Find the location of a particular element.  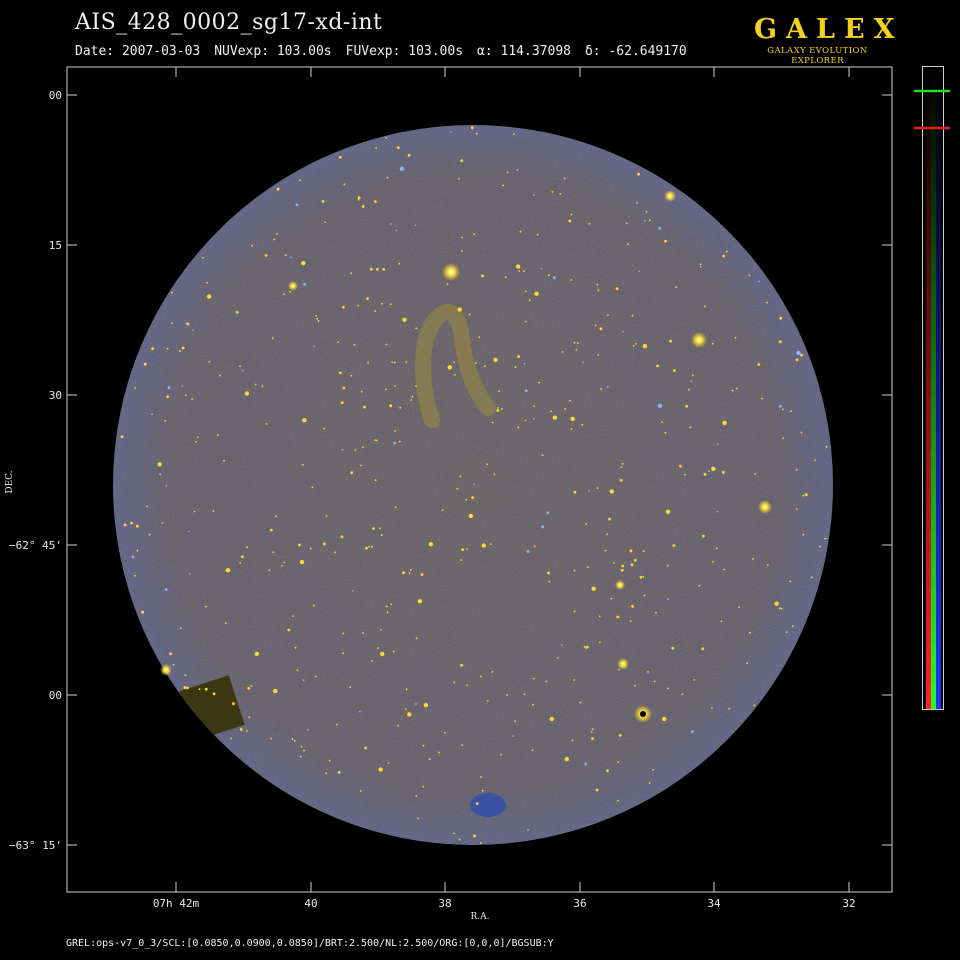

y-tick-label: 30 is located at coordinates (55, 395).